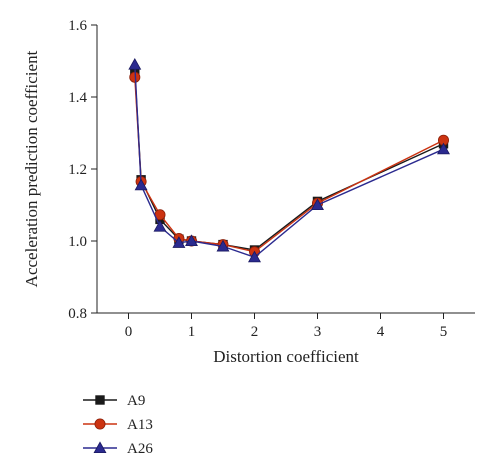 This screenshot has height=476, width=500. I want to click on legend-item: A13, so click(118, 425).